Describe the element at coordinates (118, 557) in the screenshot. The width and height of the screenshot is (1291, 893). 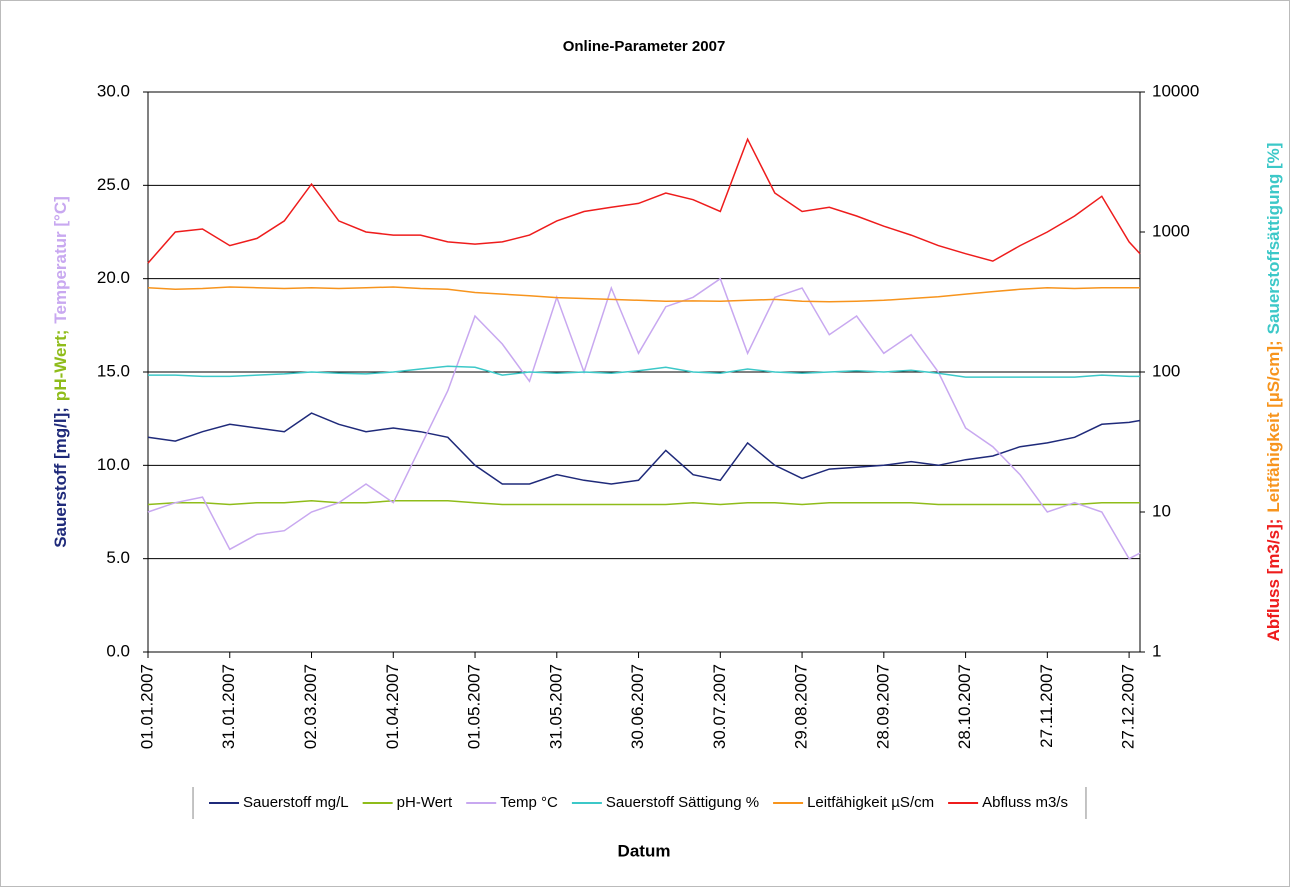
I see `y-tick-label: 5.0` at that location.